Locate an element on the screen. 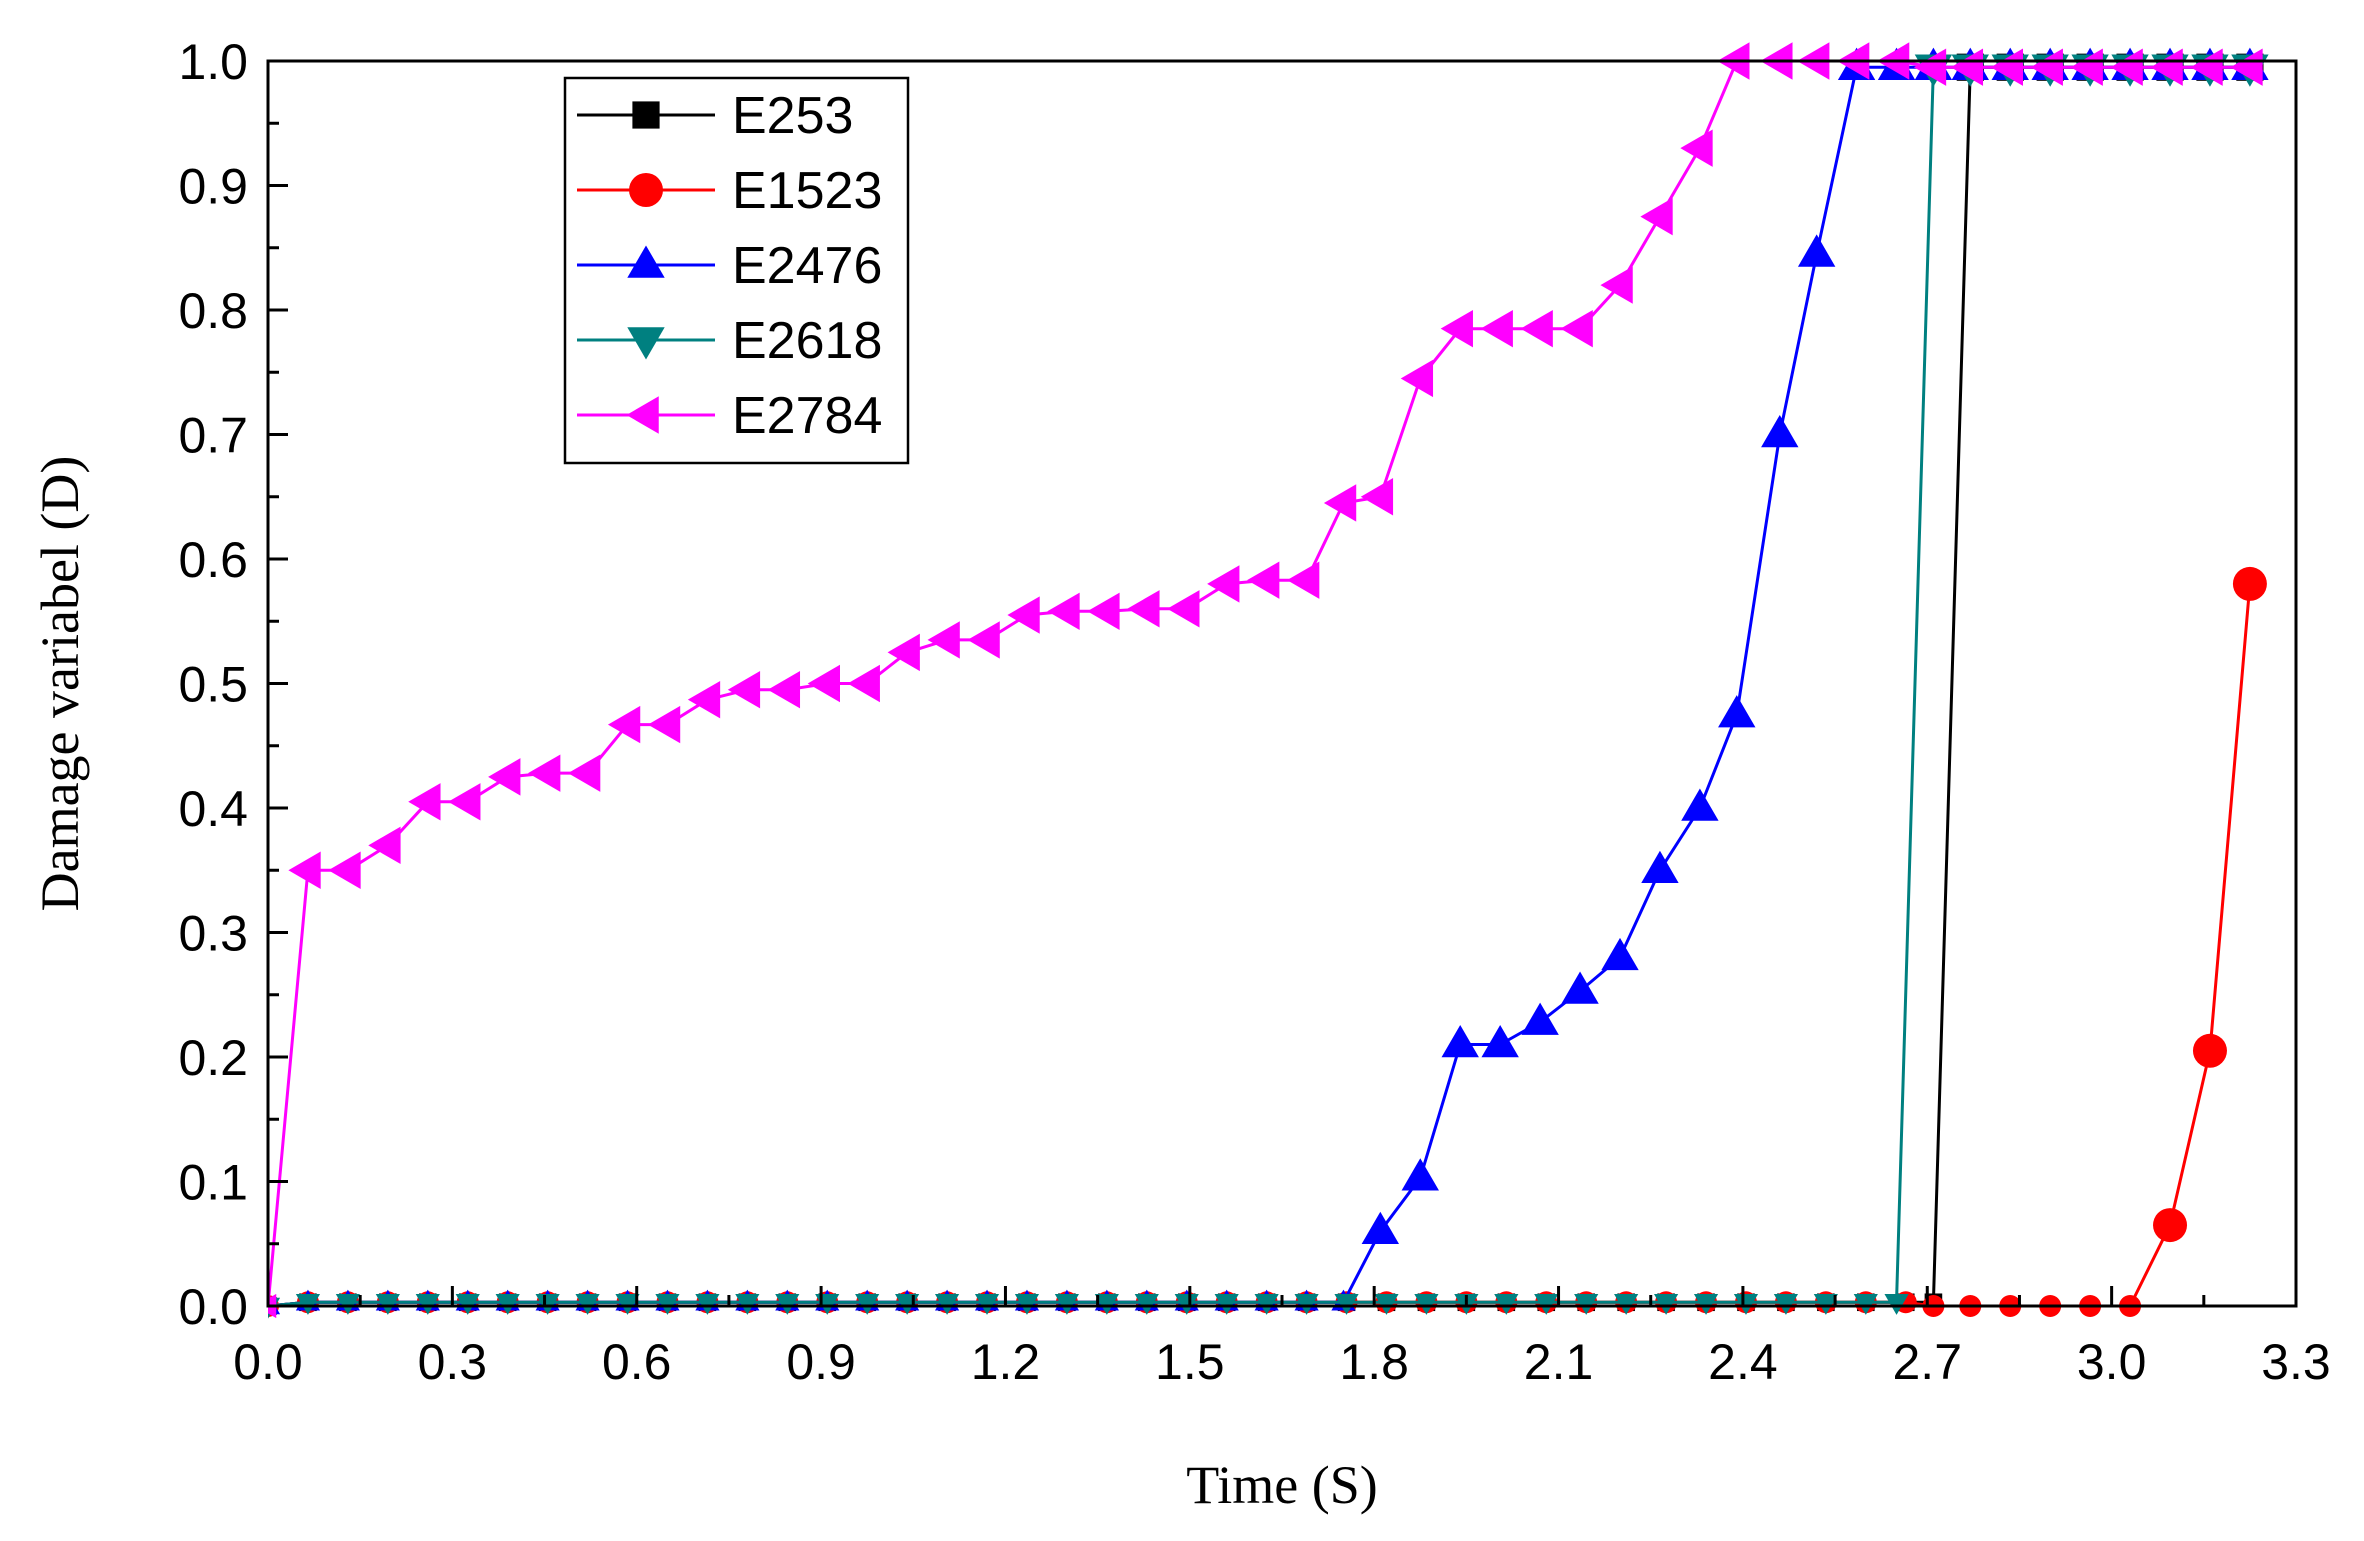 This screenshot has width=2364, height=1541. legend-label: E2476 is located at coordinates (807, 266).